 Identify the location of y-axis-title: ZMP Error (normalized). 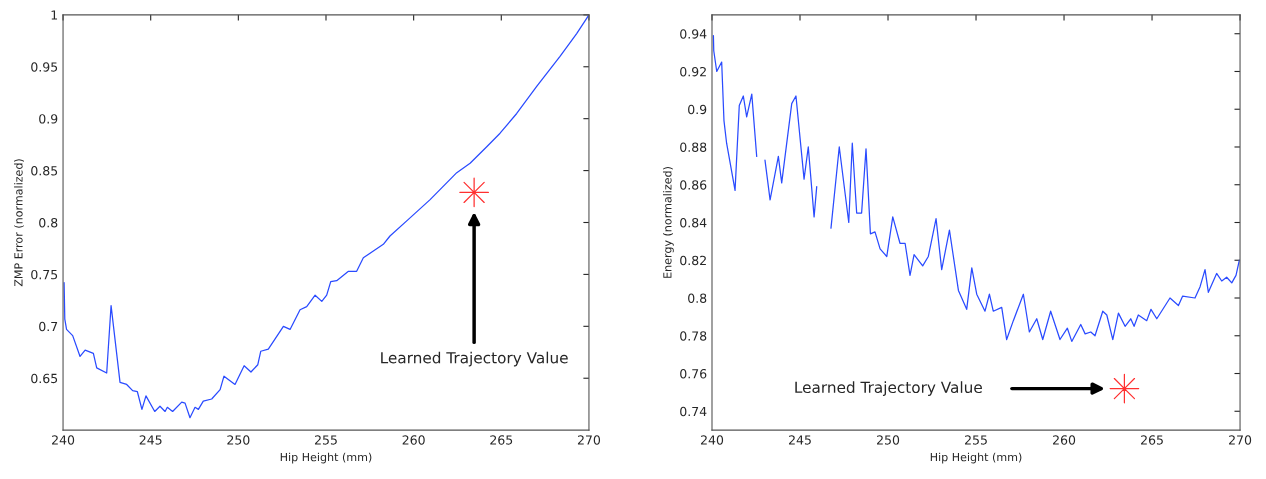
(19, 223).